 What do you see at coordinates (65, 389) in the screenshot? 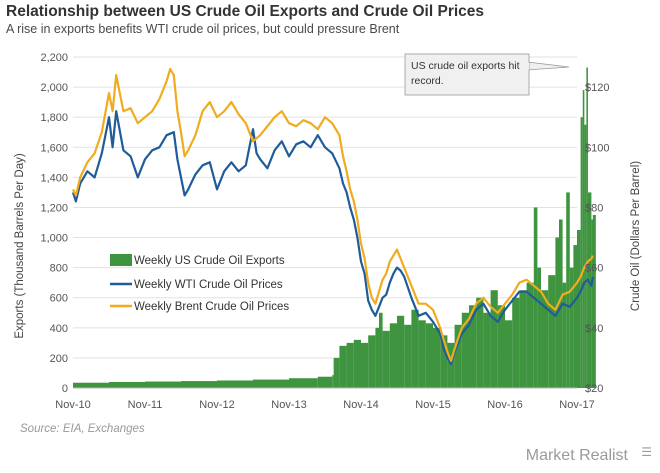
I see `left-tick-label: 0` at bounding box center [65, 389].